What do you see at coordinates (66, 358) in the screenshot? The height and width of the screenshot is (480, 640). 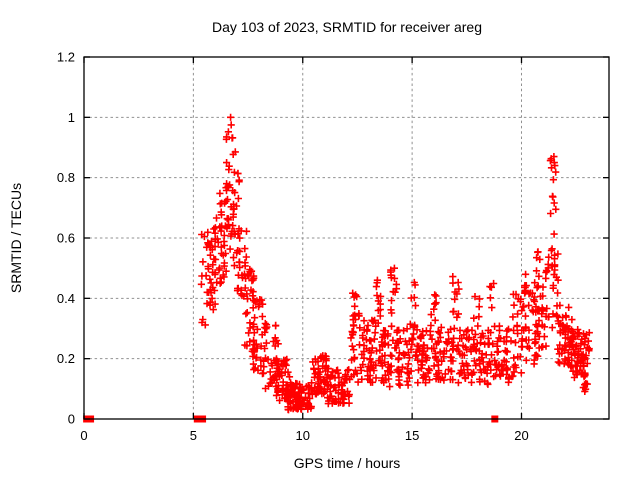 I see `y-tick-label: 0.2` at bounding box center [66, 358].